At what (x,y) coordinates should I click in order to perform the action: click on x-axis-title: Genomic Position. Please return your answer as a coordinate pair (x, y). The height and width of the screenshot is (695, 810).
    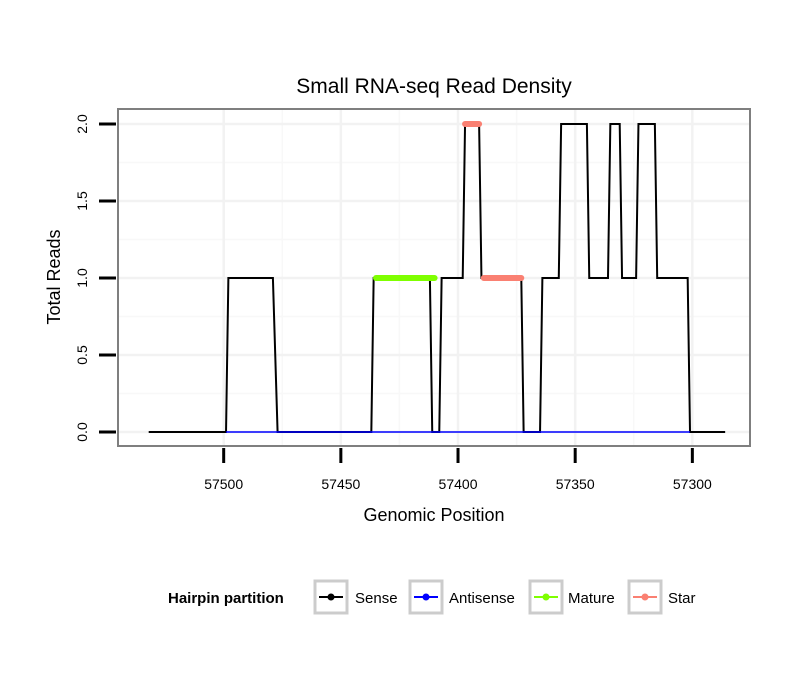
    Looking at the image, I should click on (433, 515).